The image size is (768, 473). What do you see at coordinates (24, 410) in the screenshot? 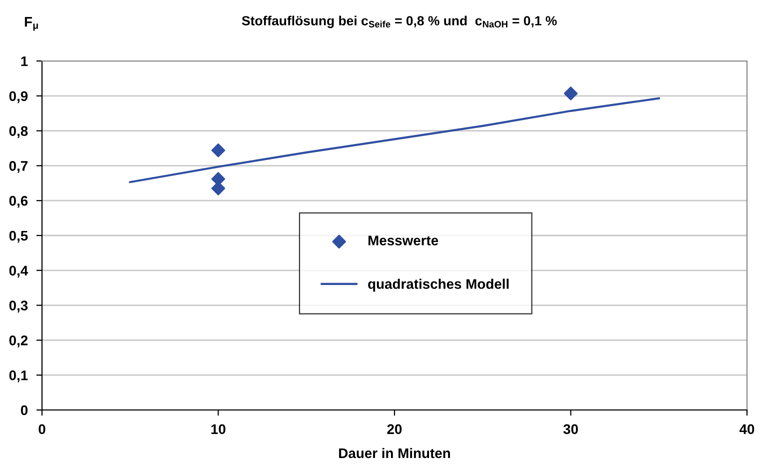
I see `y-tick-label: 0` at bounding box center [24, 410].